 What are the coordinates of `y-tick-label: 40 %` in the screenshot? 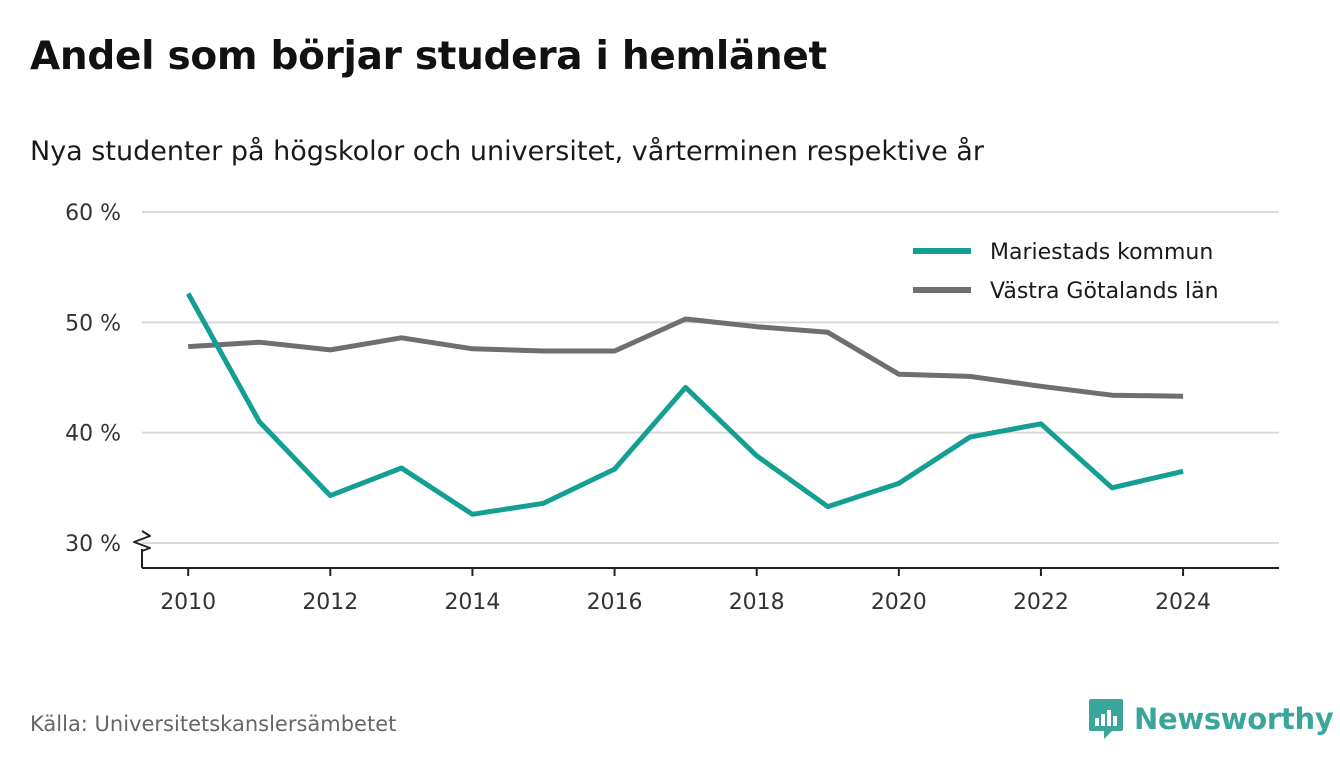 It's located at (93, 434).